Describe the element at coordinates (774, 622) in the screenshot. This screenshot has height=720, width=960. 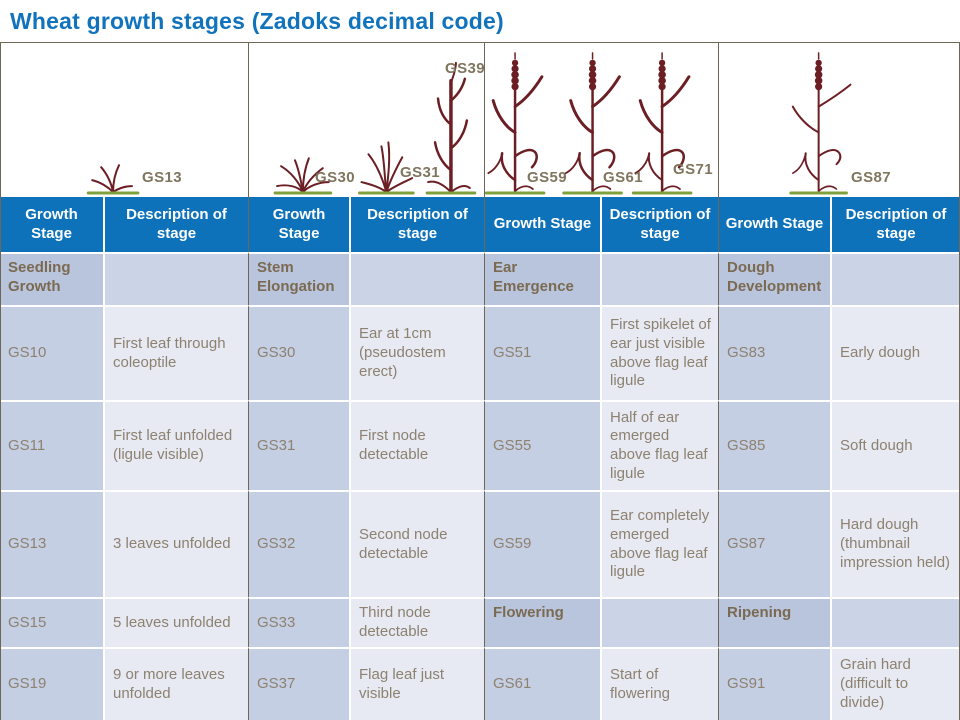
I see `section-header-cell: Ripening` at that location.